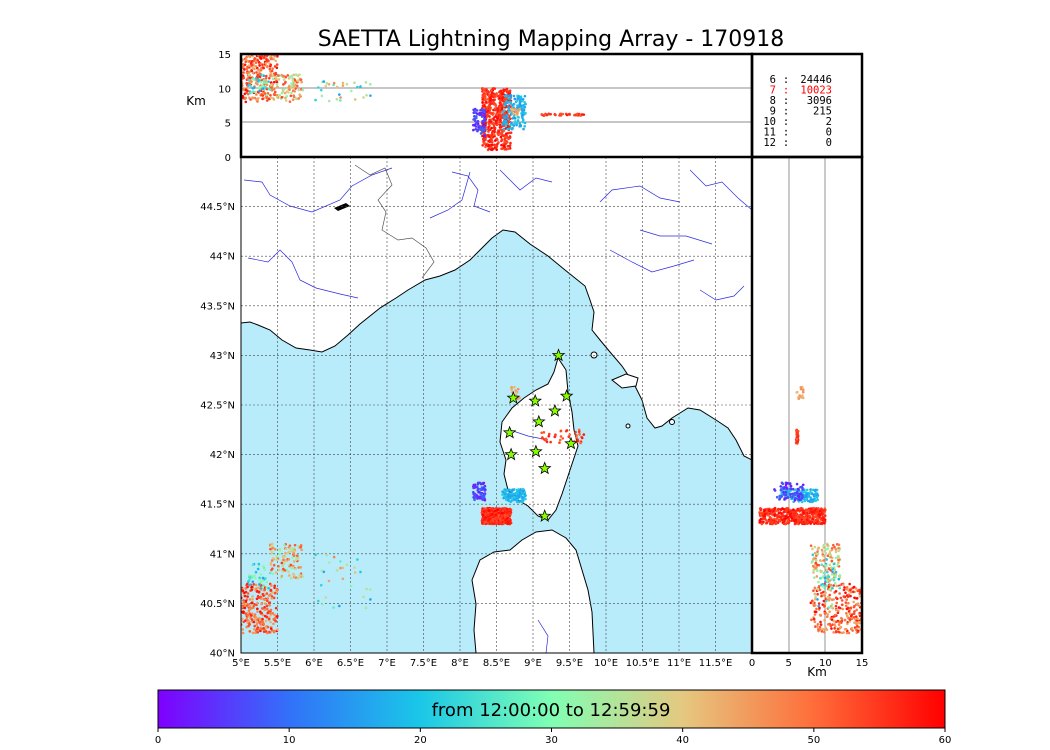  Describe the element at coordinates (222, 455) in the screenshot. I see `map-y-tick: 42°N` at that location.